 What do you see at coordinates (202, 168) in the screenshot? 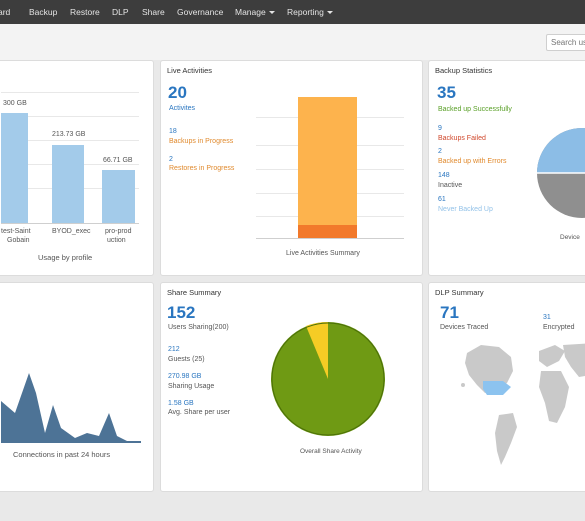
I see `restores-in-progress-label: Restores in Progress` at bounding box center [202, 168].